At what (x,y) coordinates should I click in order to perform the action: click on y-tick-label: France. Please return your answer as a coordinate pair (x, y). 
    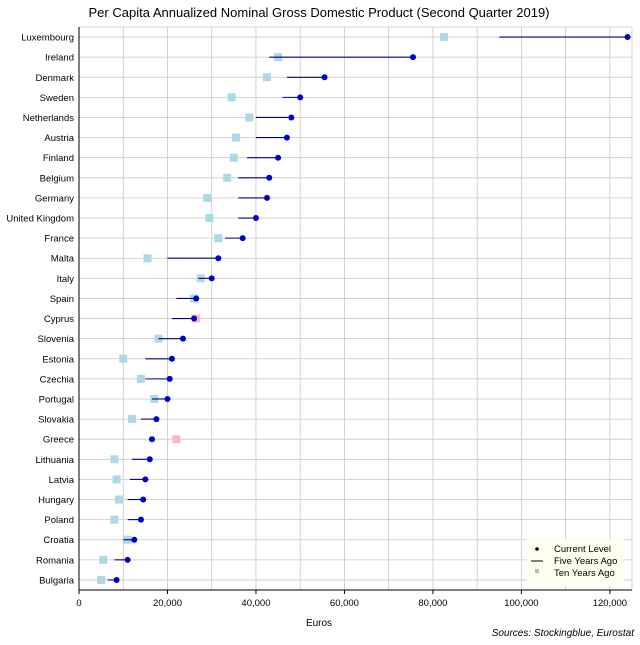
    Looking at the image, I should click on (59, 239).